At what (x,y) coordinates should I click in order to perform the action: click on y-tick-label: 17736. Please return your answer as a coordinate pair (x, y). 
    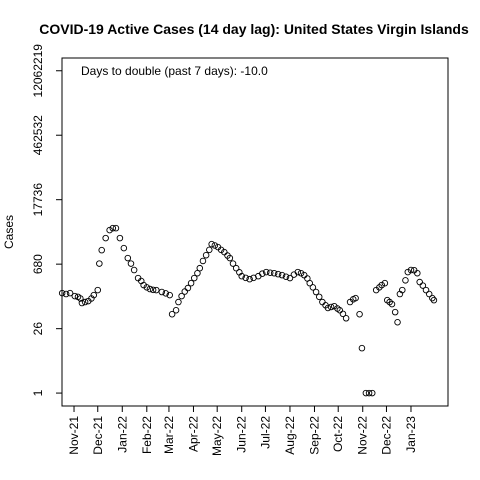
    Looking at the image, I should click on (38, 200).